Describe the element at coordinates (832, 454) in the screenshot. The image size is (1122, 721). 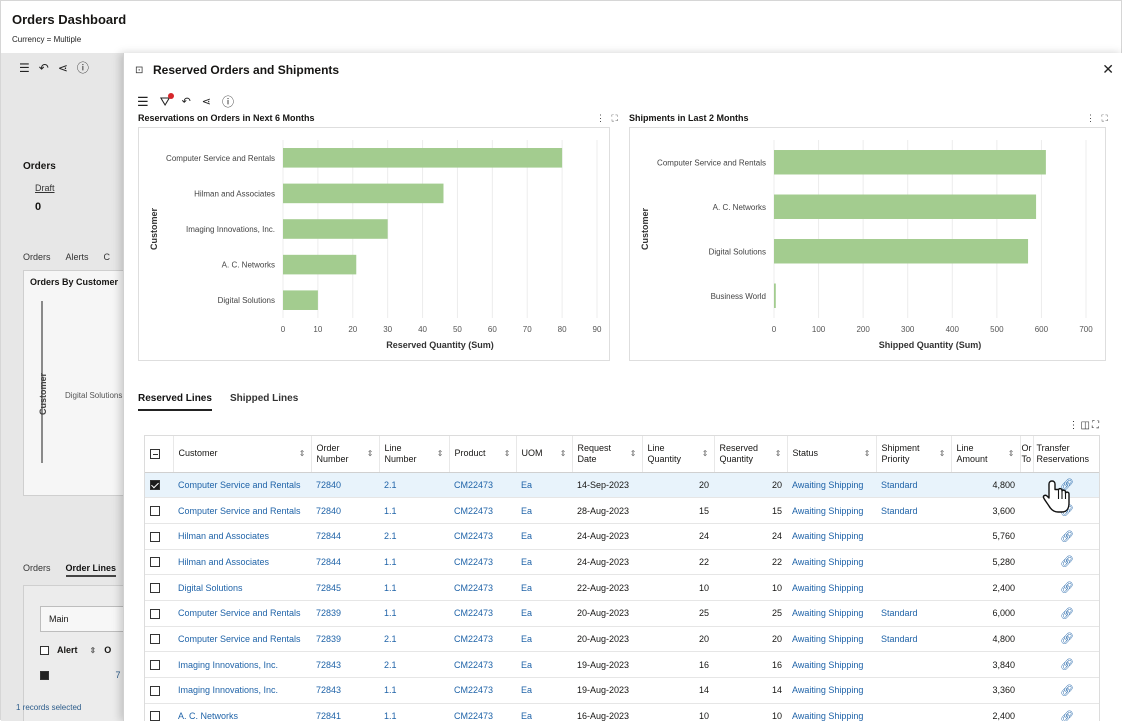
I see `column-header: Status ⇕` at that location.